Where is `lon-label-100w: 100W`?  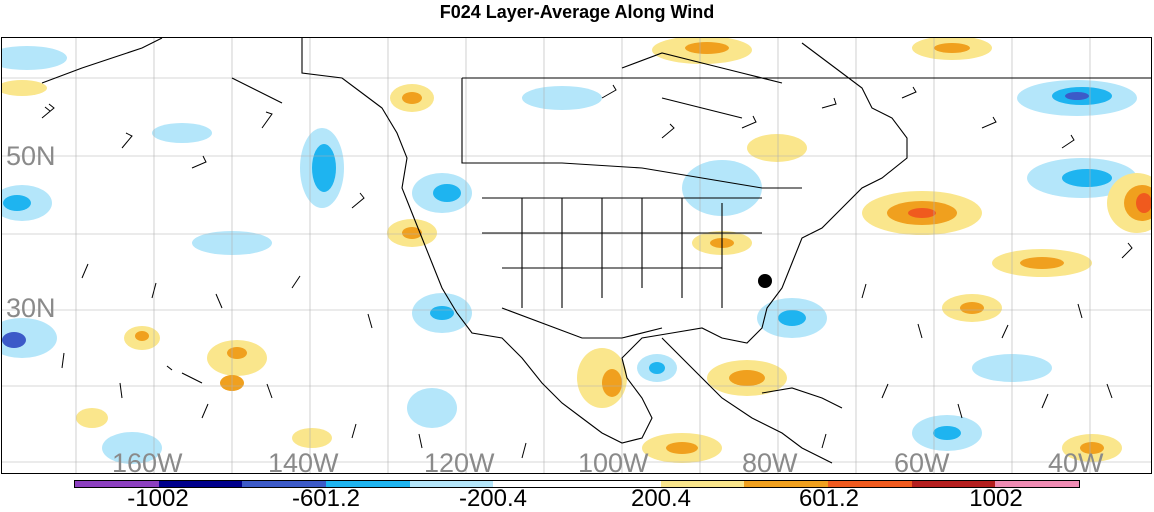
lon-label-100w: 100W is located at coordinates (613, 461).